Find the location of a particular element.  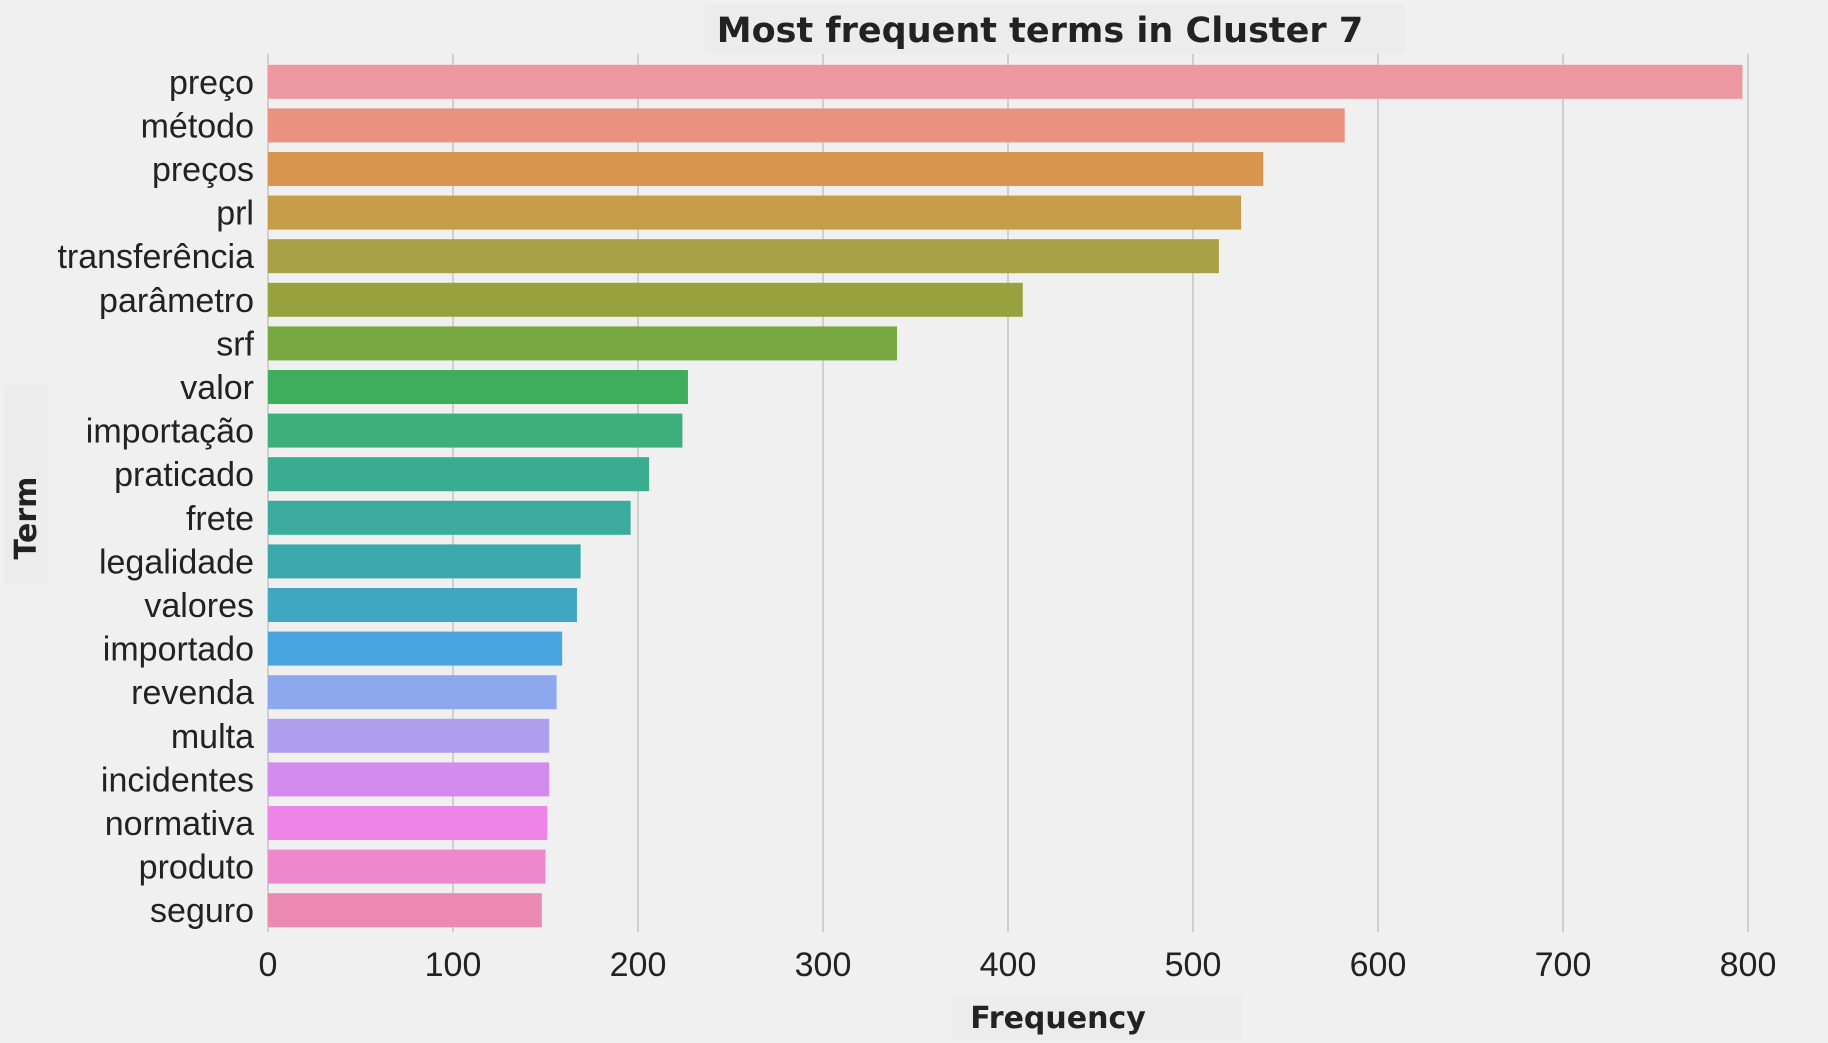

y-tick-label: legalidade is located at coordinates (176, 562).